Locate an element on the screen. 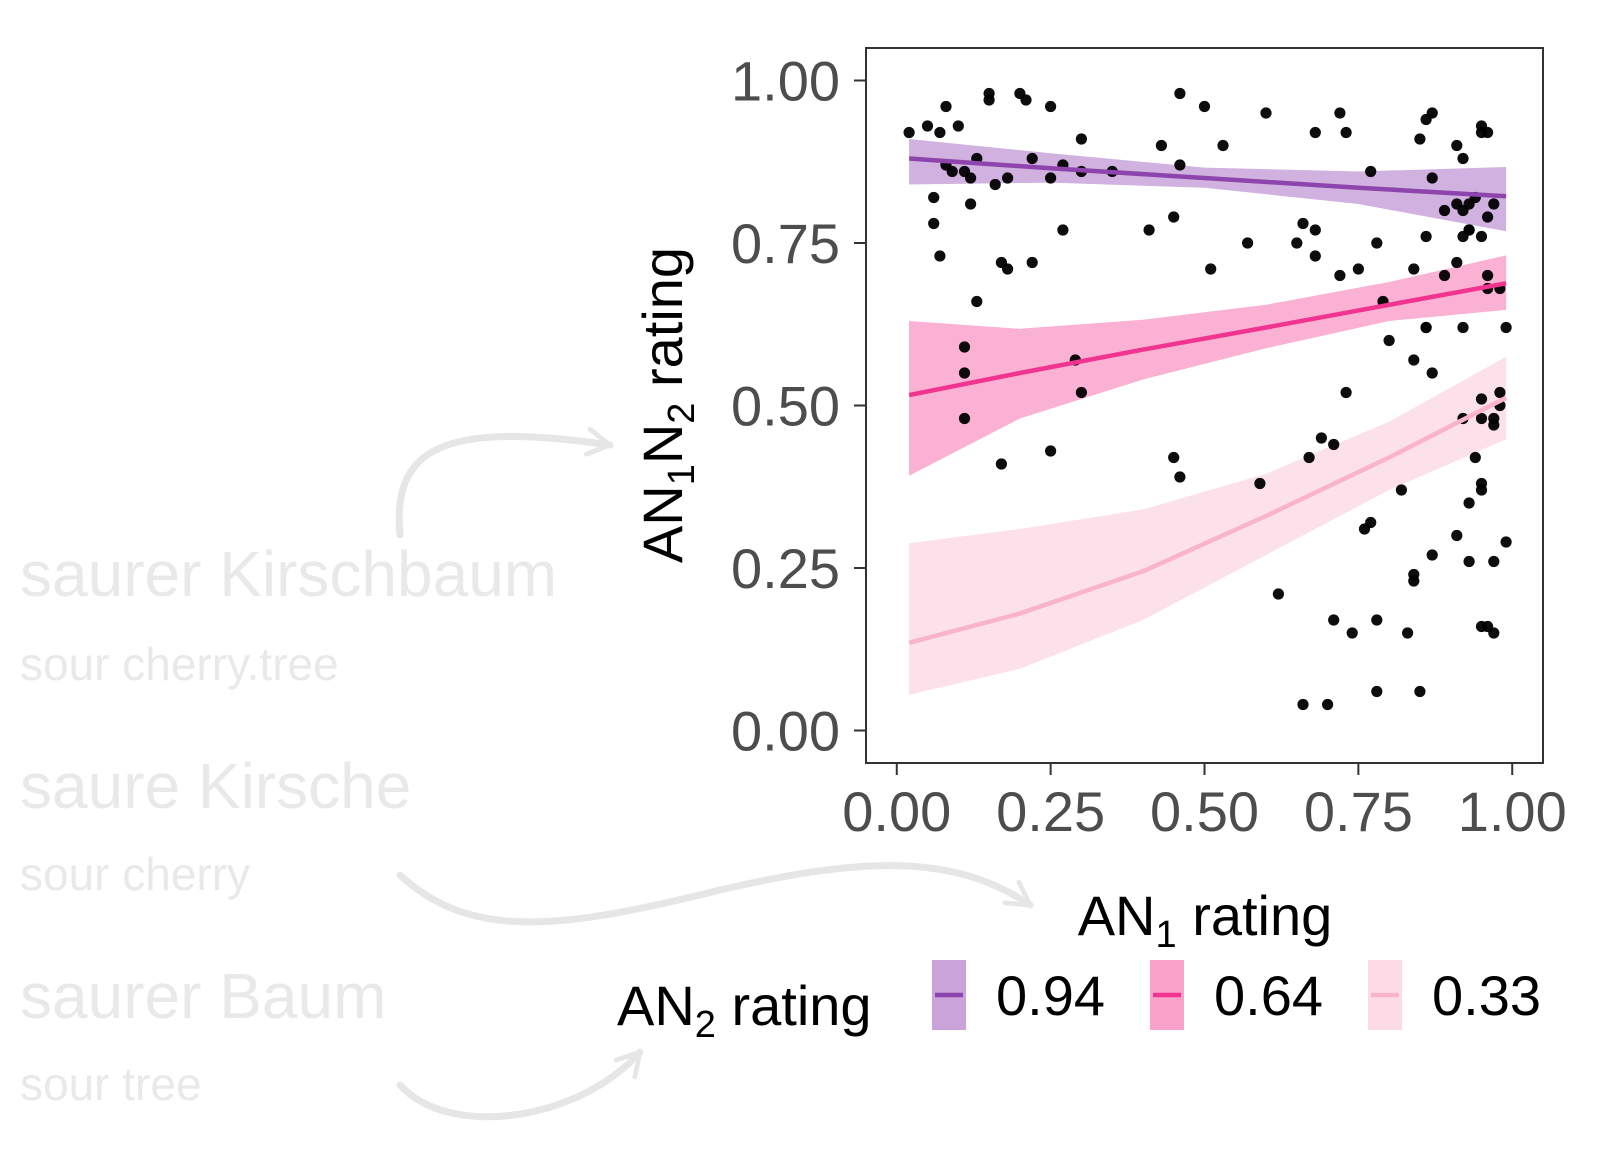 This screenshot has height=1158, width=1615. svg-text: AN2 rating is located at coordinates (744, 1010).